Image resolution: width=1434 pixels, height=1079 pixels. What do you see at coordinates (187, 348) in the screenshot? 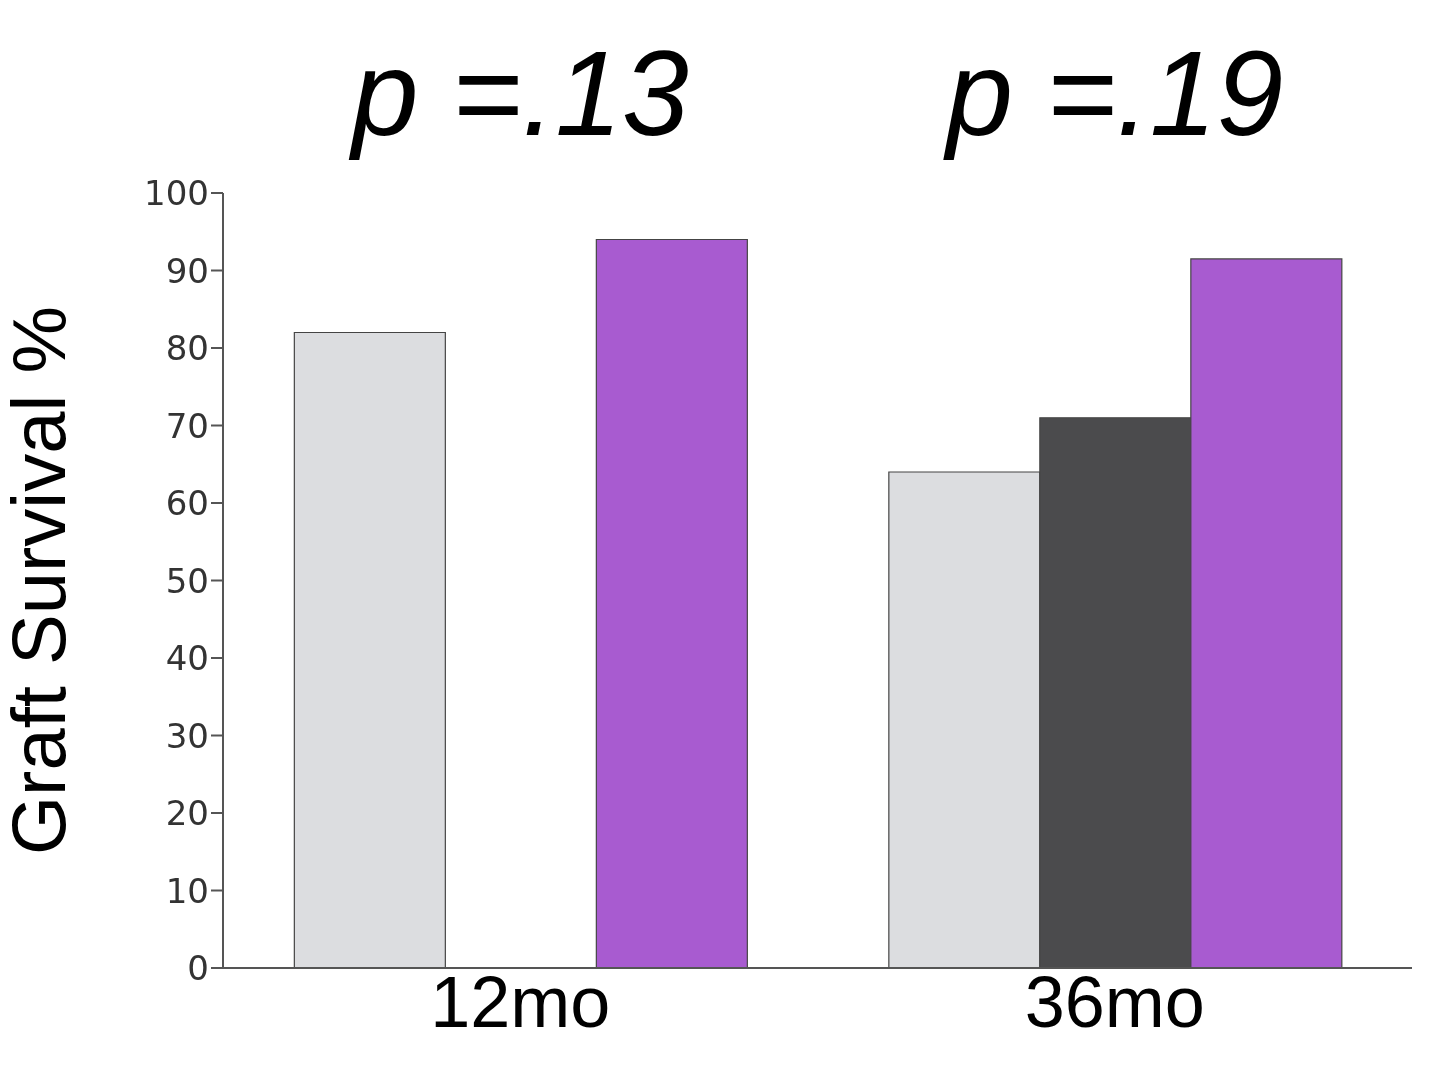
I see `y-tick-label: 80` at bounding box center [187, 348].